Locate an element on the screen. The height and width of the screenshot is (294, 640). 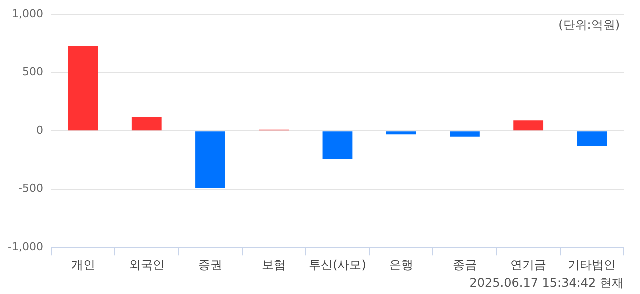
x-tick-label: 연기금 is located at coordinates (528, 265).